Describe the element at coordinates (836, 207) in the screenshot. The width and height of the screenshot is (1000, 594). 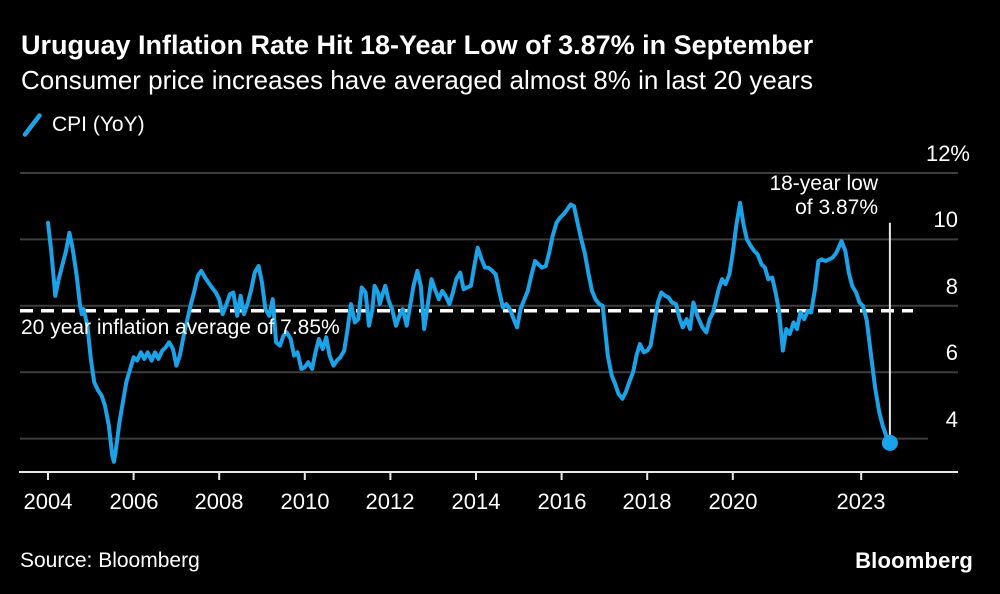
I see `annotation-line-2: of 3.87%` at that location.